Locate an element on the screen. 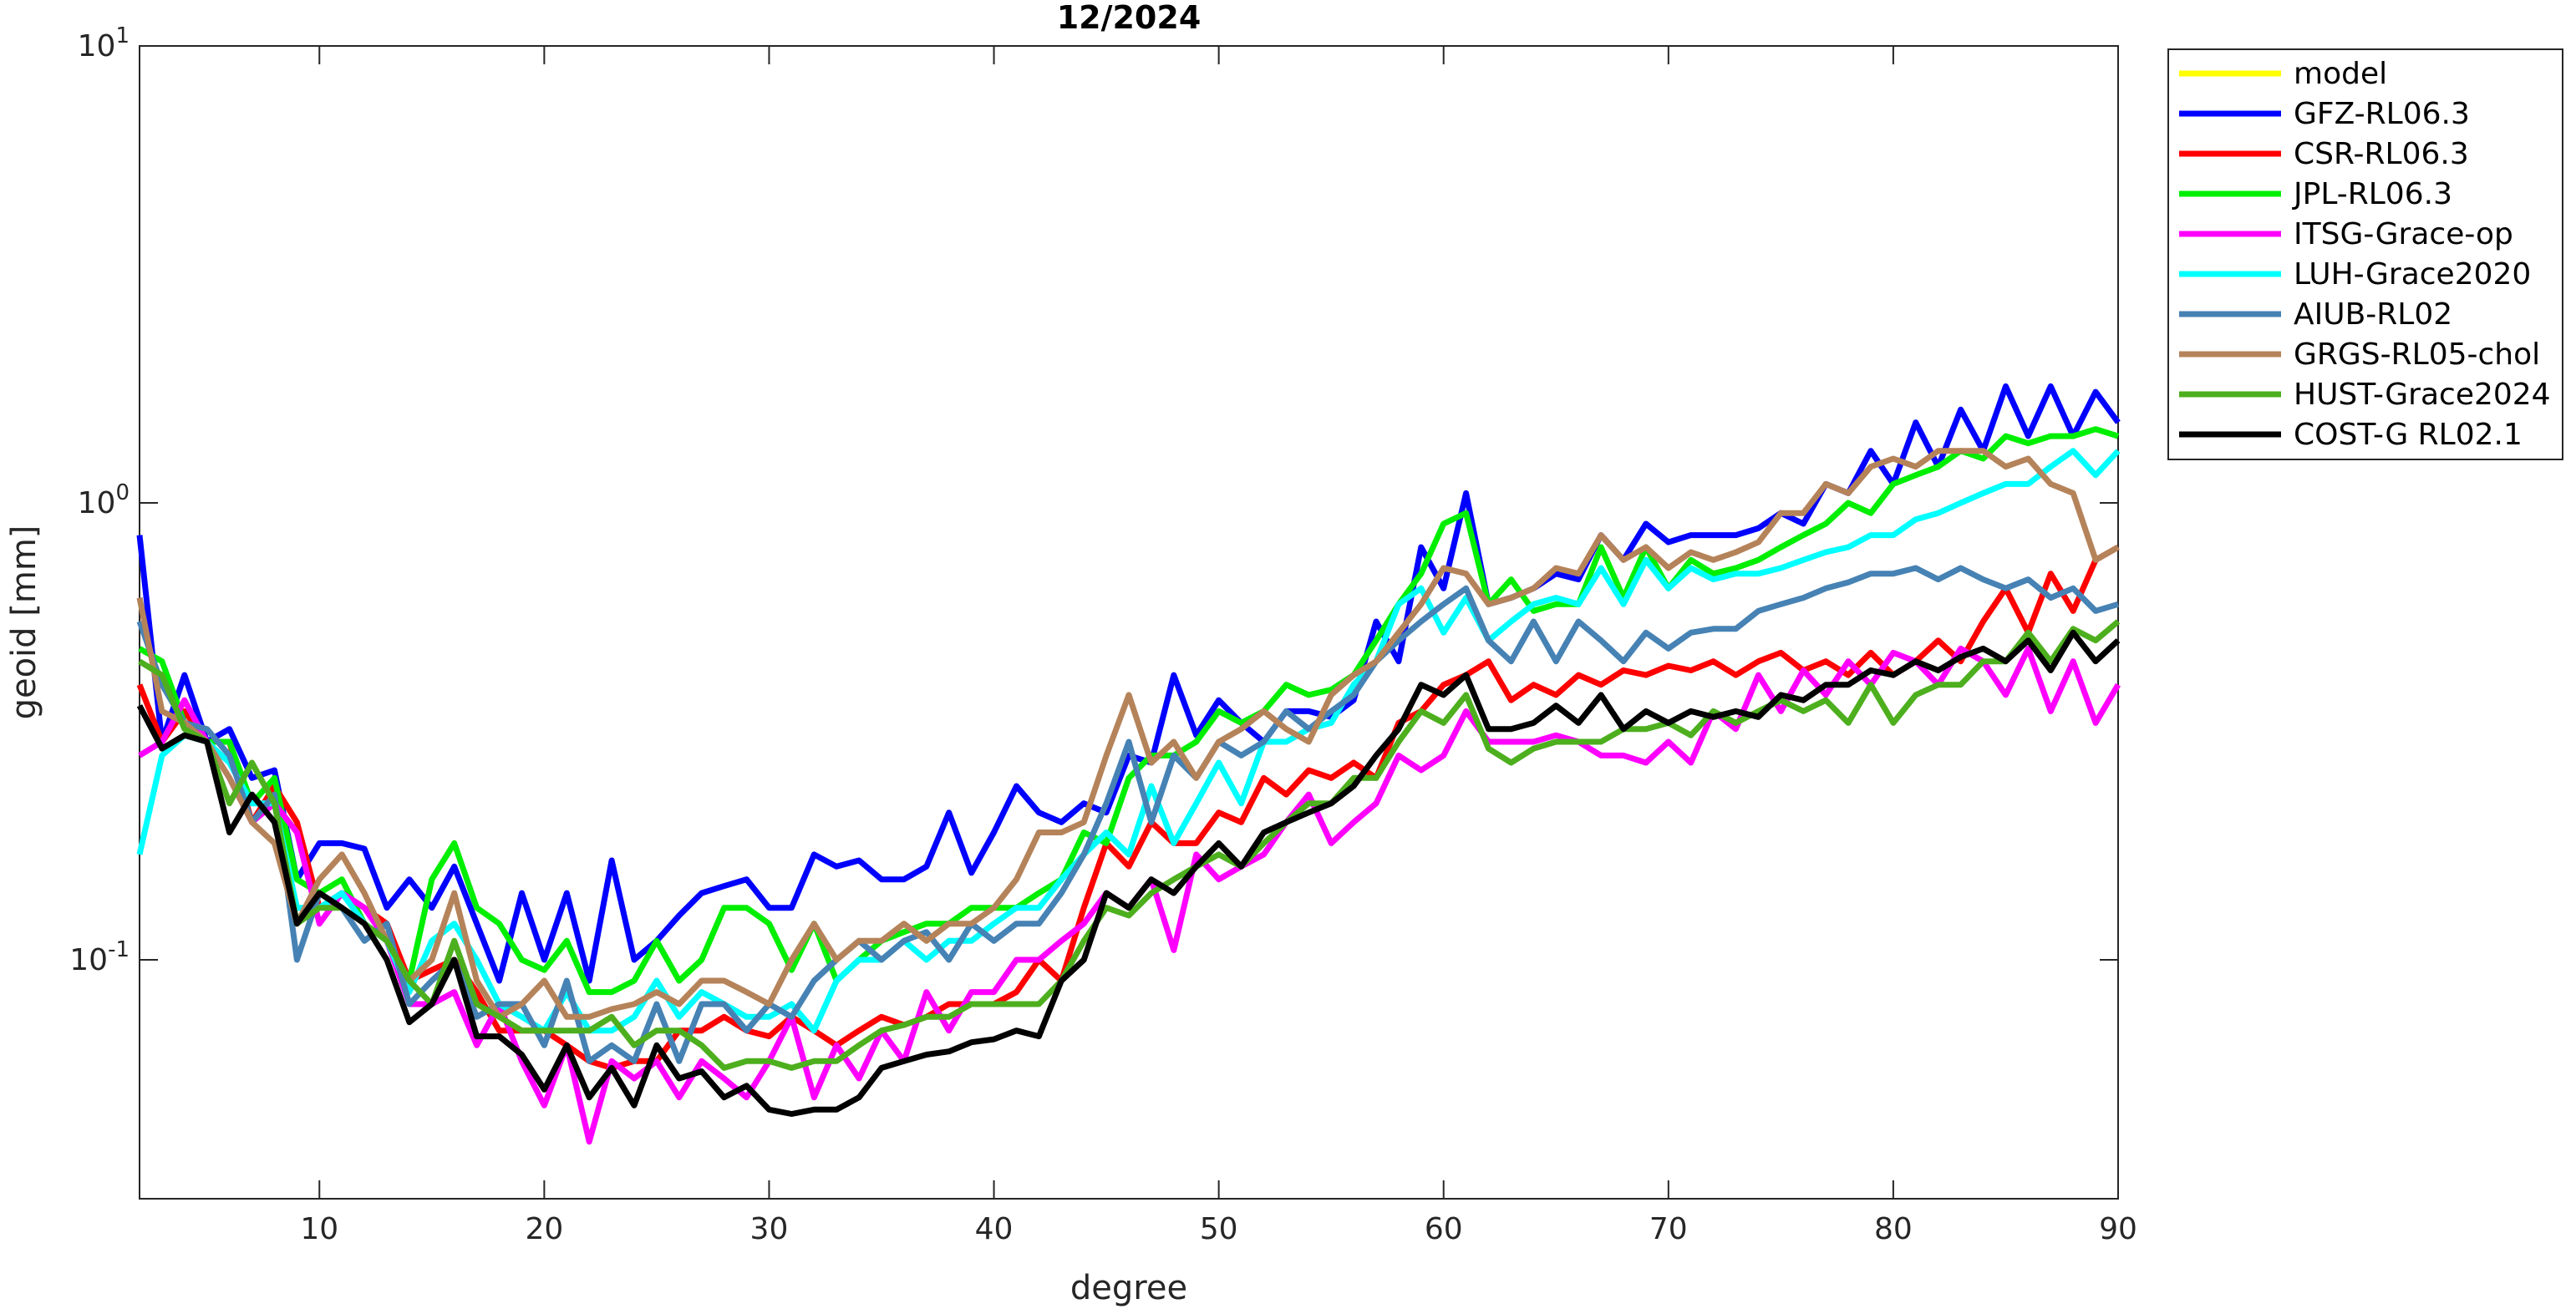 The width and height of the screenshot is (2576, 1309). x-axis-label: degree is located at coordinates (1128, 1288).